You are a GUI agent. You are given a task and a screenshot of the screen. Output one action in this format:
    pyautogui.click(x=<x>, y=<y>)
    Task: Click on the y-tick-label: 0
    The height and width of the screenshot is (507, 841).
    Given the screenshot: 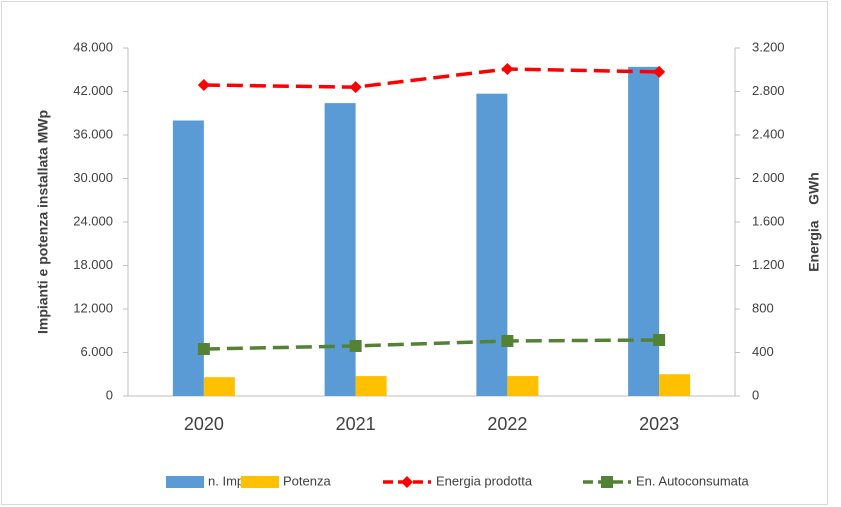 What is the action you would take?
    pyautogui.click(x=109, y=394)
    